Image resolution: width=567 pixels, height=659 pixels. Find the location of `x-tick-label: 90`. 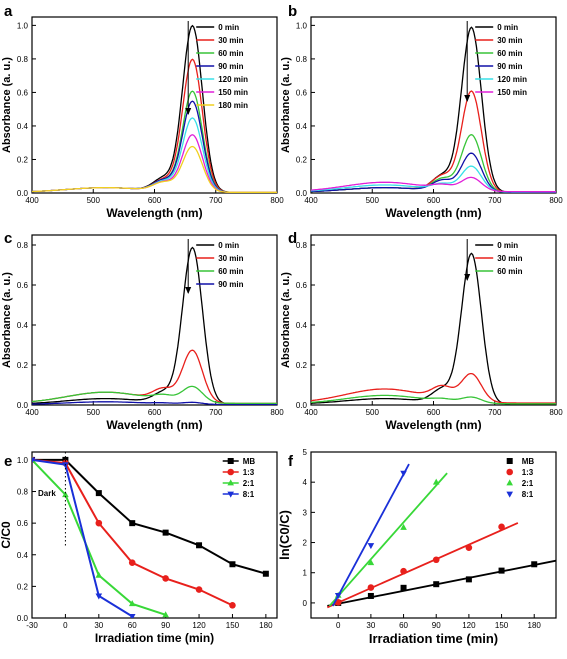

x-tick-label: 90 is located at coordinates (165, 625).